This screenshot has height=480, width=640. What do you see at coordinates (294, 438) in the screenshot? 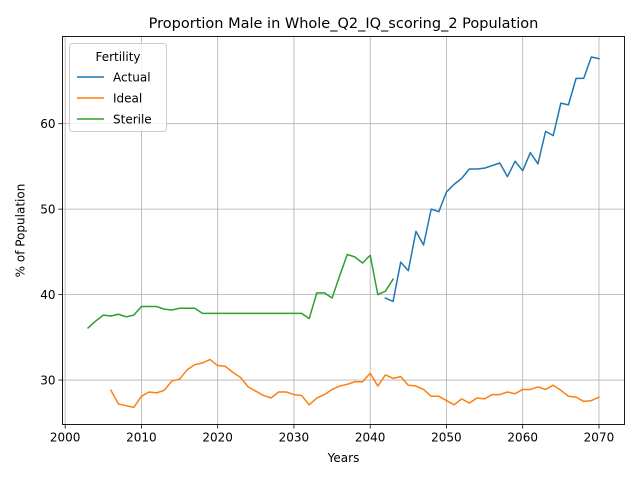
I see `x-tick-label: 2030` at bounding box center [294, 438].